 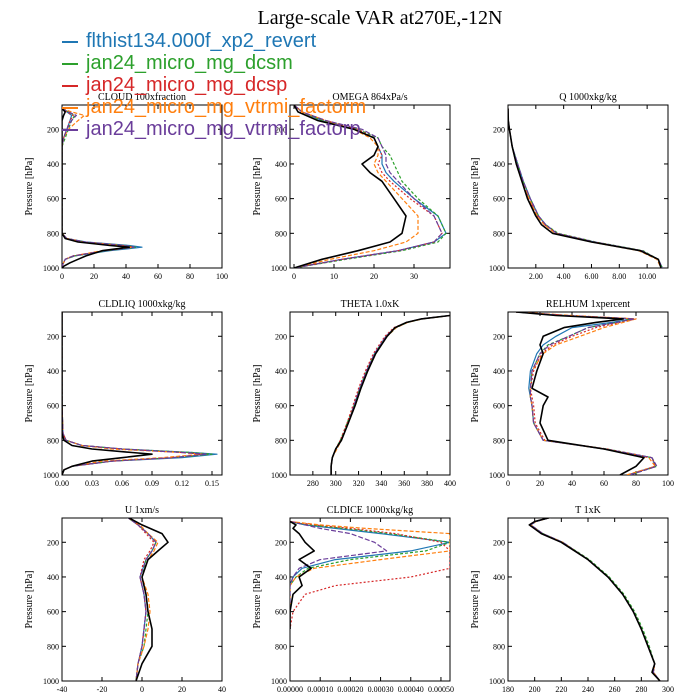 What do you see at coordinates (370, 304) in the screenshot?
I see `panel-title: THETA 1.0xK` at bounding box center [370, 304].